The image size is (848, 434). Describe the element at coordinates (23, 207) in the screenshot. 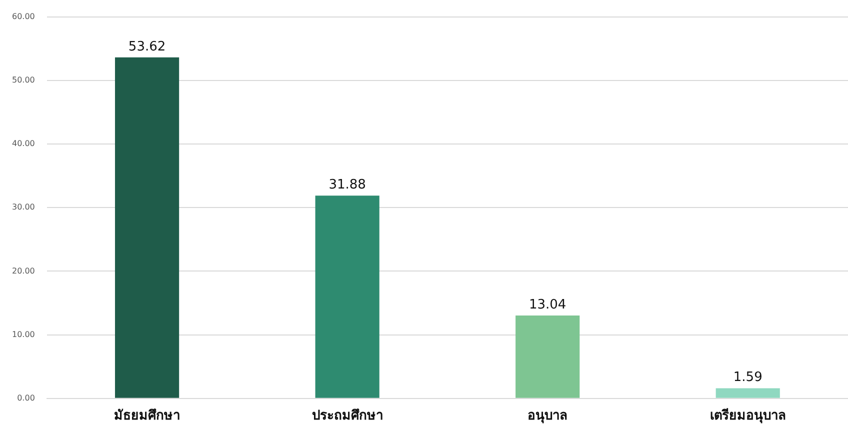

I see `y-tick-label: 30.00` at that location.